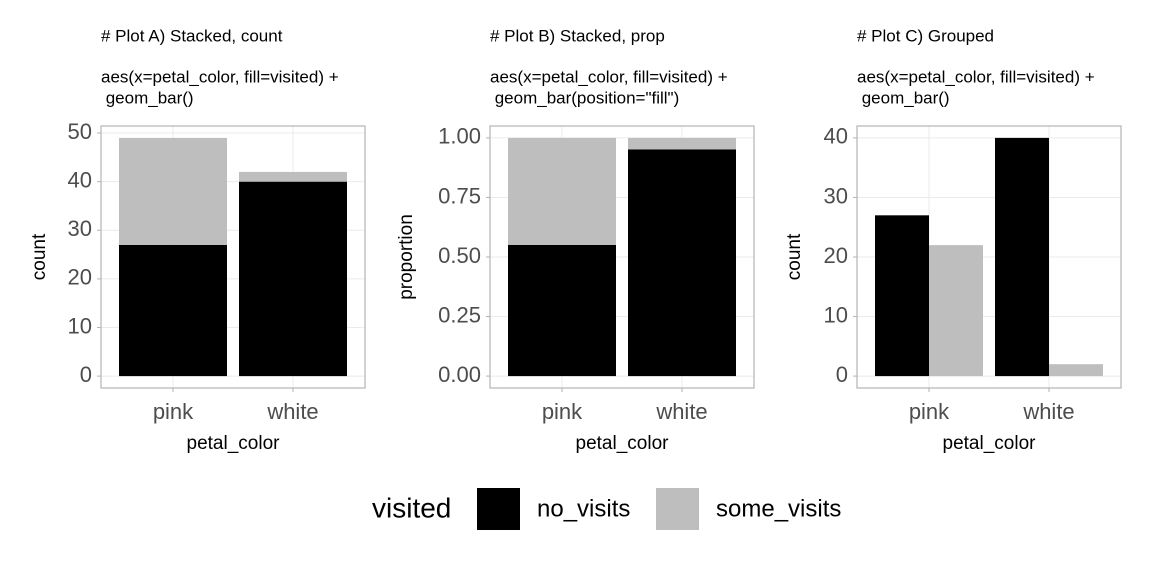  Describe the element at coordinates (459, 136) in the screenshot. I see `y-tick-label: 1.00` at that location.